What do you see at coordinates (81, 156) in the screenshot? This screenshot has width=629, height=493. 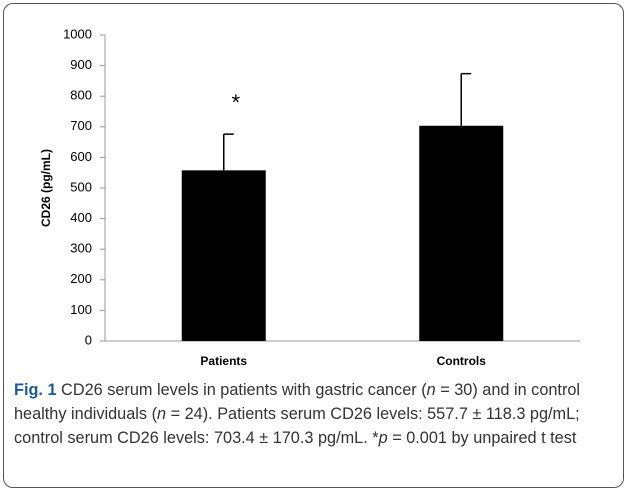 I see `y-tick-label: 600` at bounding box center [81, 156].